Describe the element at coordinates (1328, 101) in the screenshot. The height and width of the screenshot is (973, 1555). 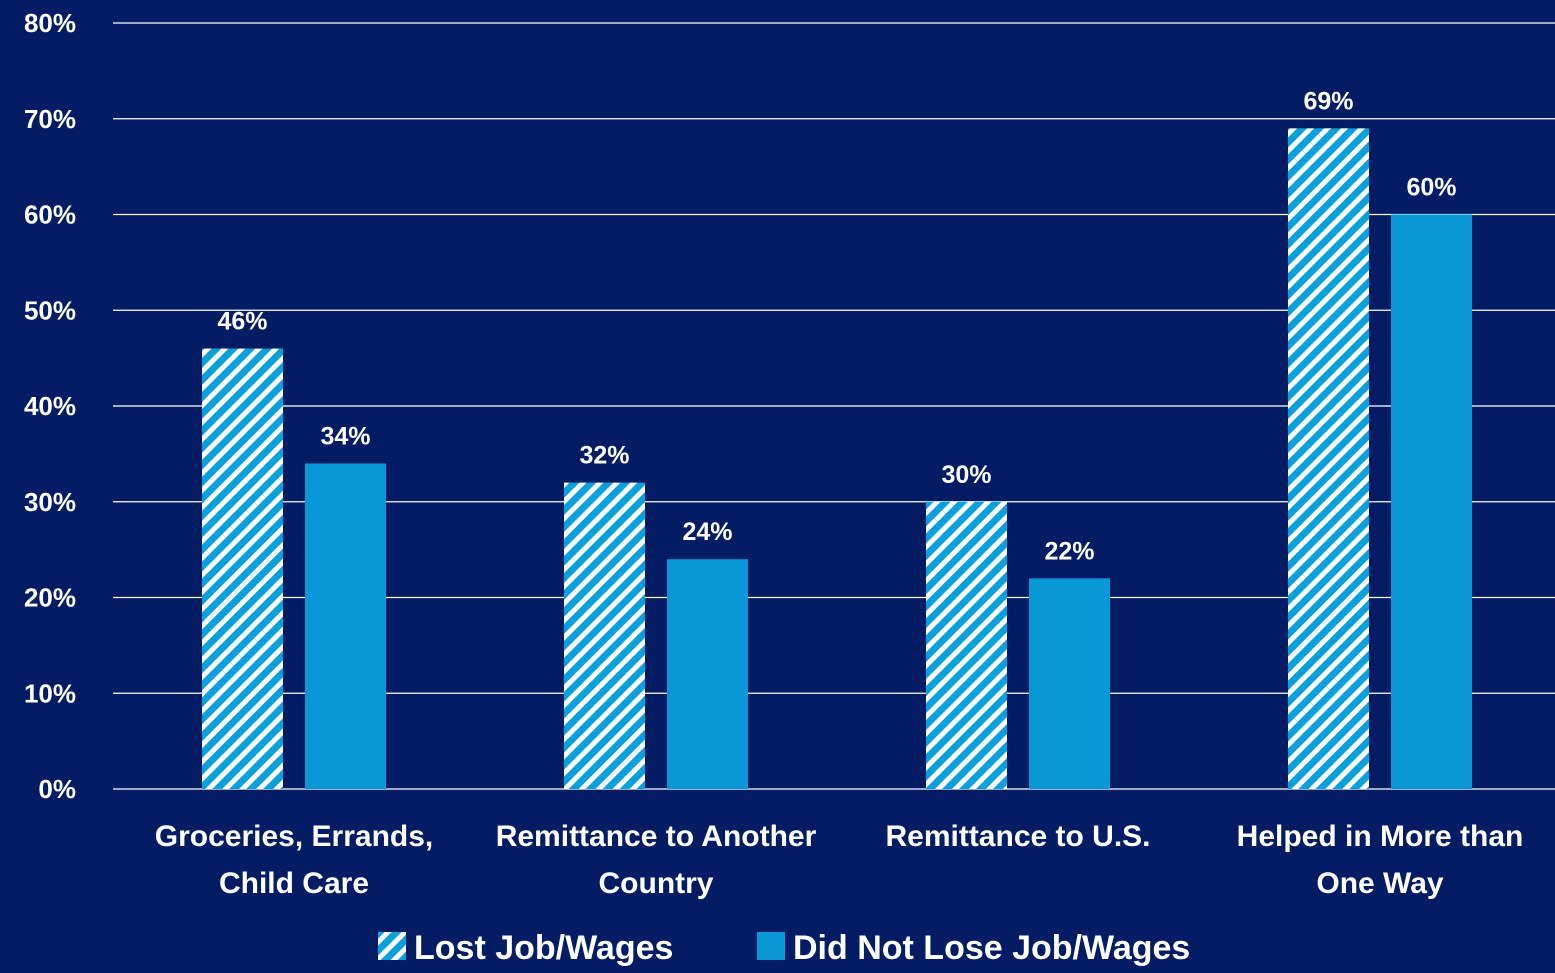
I see `value-label-lost-3: 69%` at that location.